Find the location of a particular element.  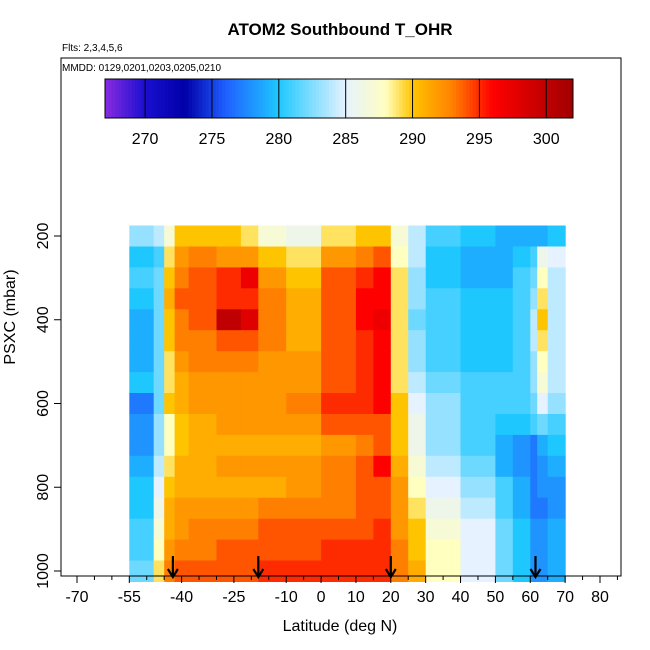

colorbar-frame is located at coordinates (339, 98).